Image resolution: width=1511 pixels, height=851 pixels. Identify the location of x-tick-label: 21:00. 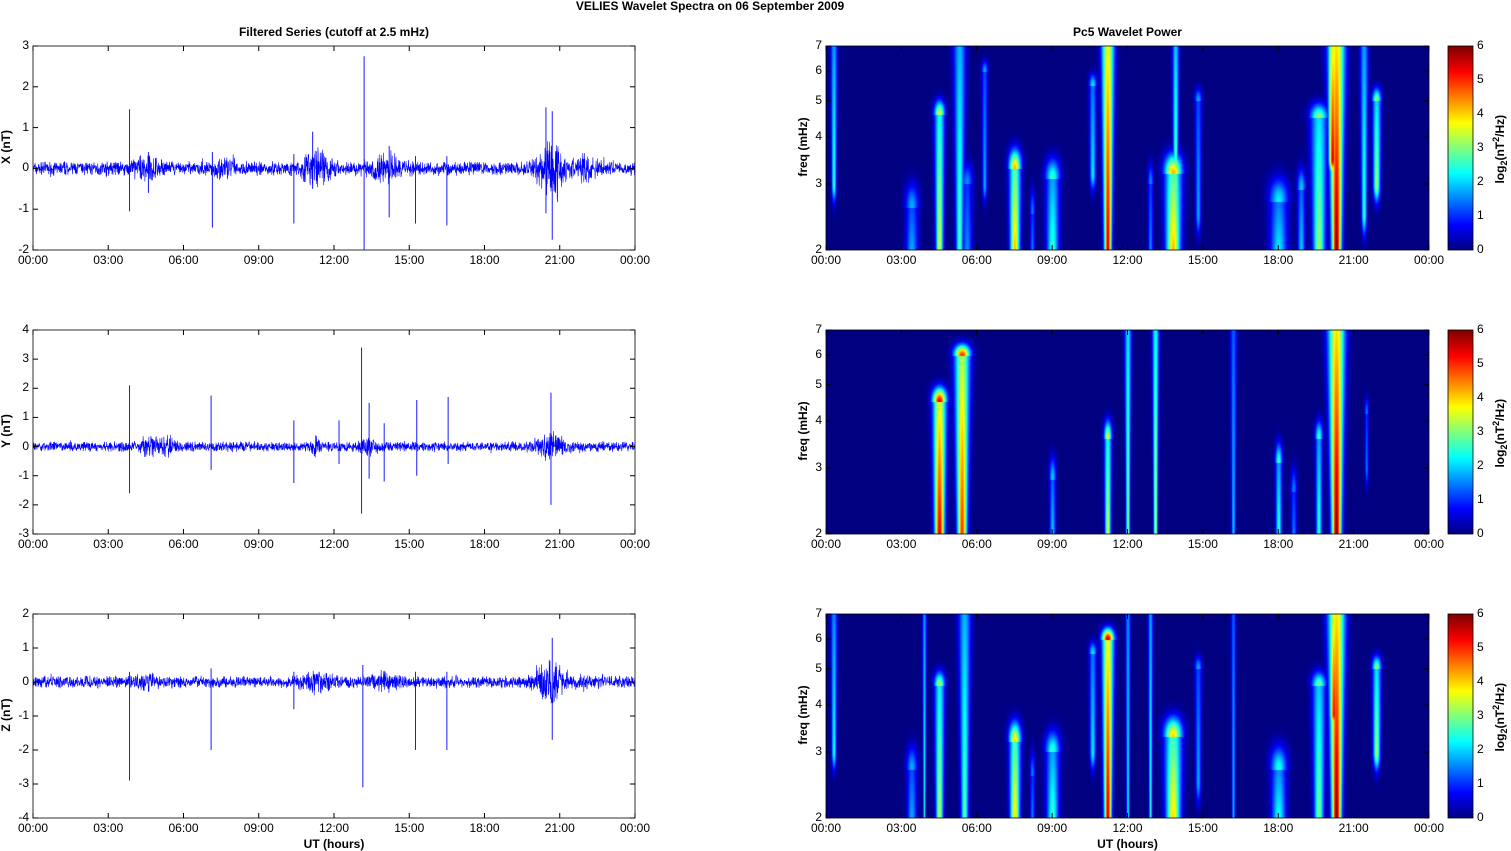
(1353, 828).